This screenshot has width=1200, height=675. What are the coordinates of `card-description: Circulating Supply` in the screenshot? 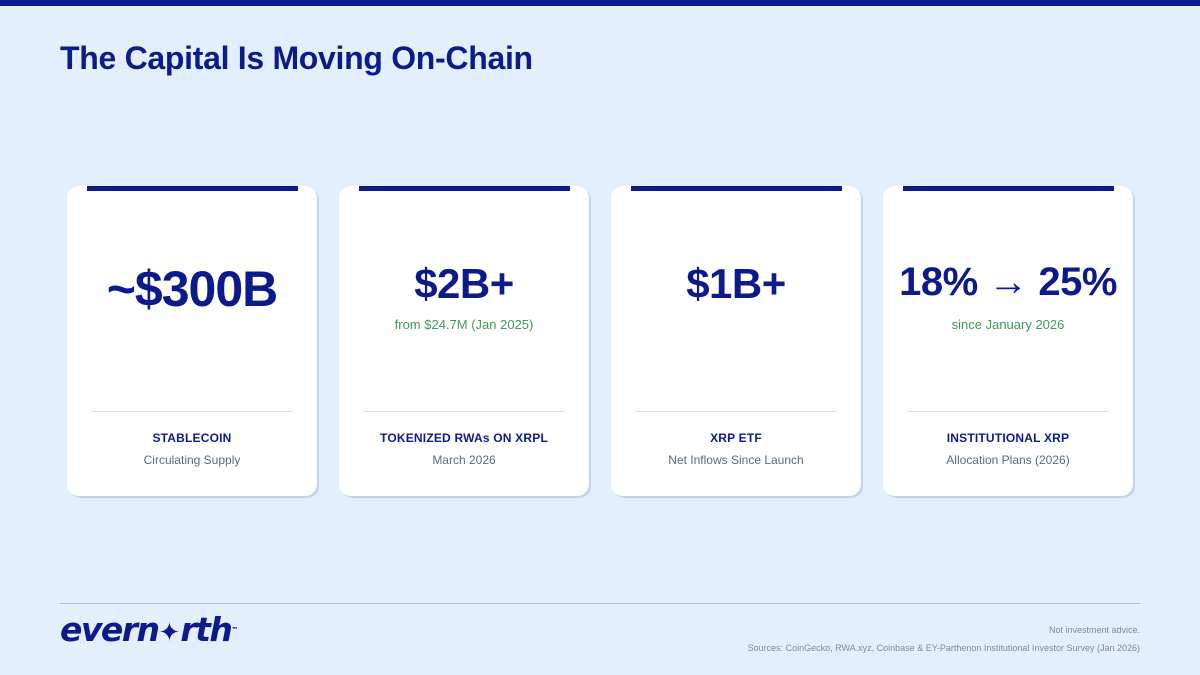 It's located at (192, 460).